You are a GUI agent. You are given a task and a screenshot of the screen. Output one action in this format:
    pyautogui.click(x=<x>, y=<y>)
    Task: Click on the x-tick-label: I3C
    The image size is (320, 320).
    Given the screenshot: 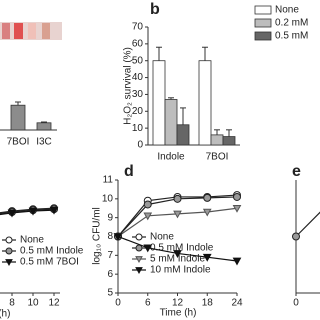 What is the action you would take?
    pyautogui.click(x=44, y=142)
    